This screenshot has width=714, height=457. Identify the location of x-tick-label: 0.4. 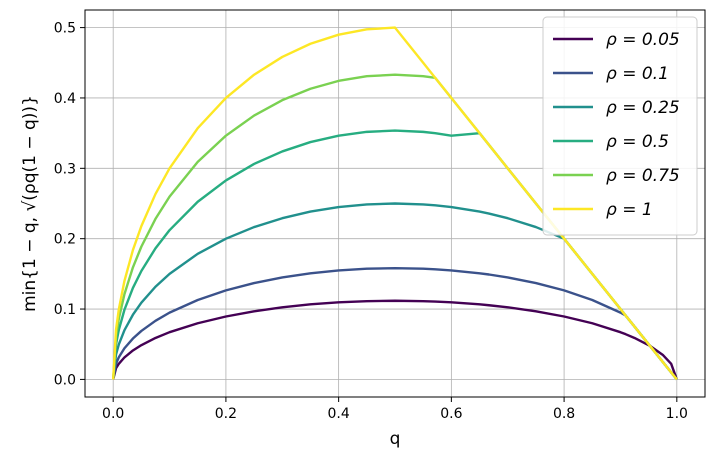
(339, 414).